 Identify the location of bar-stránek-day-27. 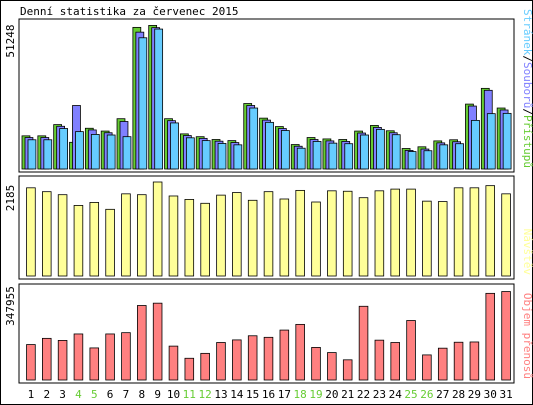
(444, 157).